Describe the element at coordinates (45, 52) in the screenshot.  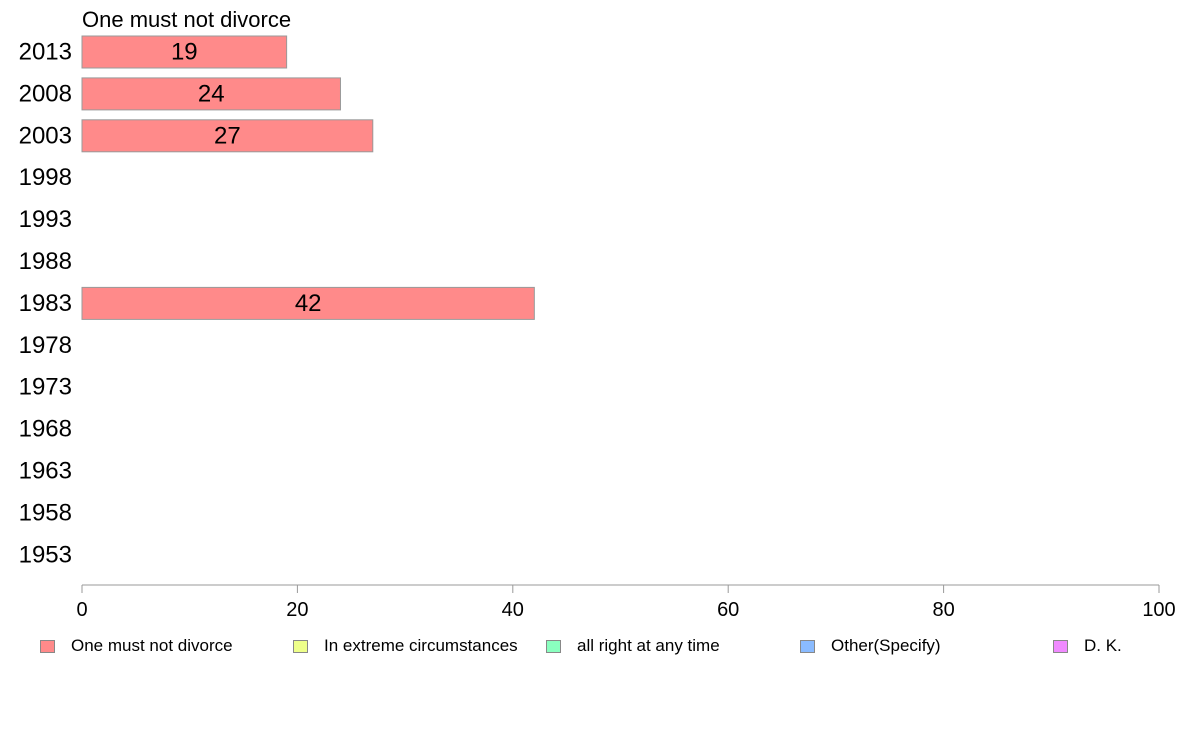
I see `y-tick-label: 2013` at that location.